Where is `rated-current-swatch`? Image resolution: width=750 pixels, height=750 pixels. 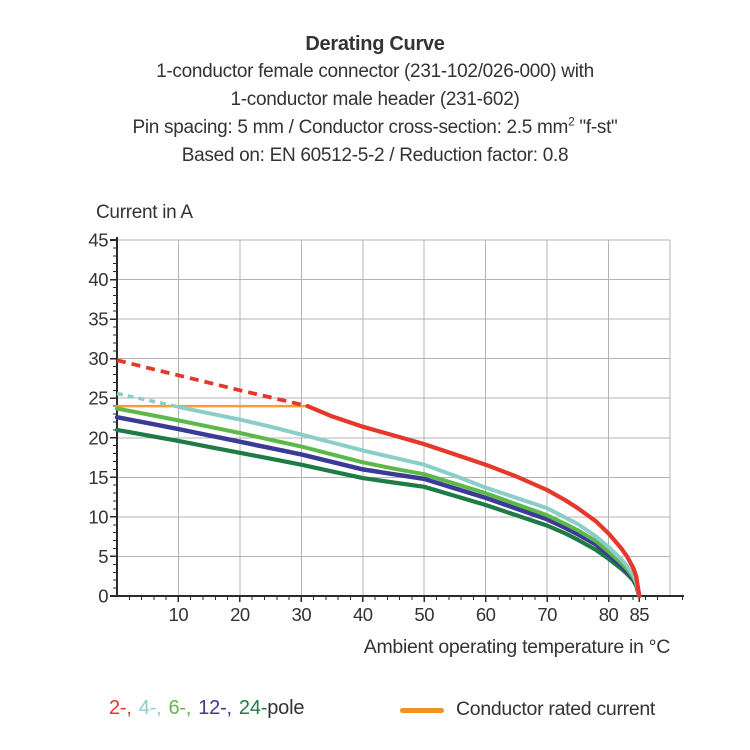
rated-current-swatch is located at coordinates (422, 710).